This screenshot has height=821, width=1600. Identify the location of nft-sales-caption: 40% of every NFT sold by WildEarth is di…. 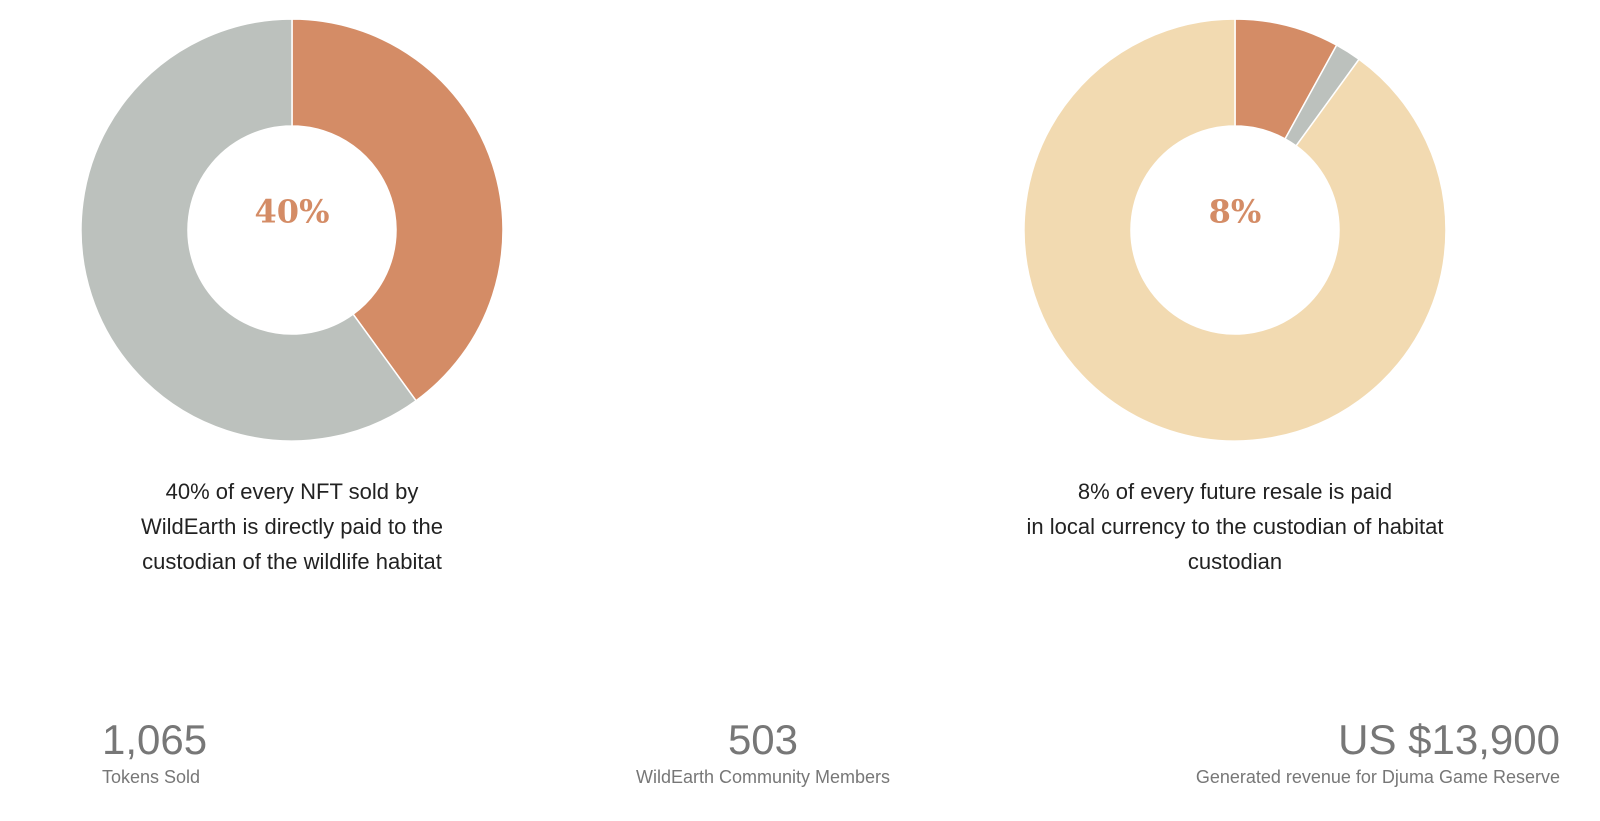
(292, 526).